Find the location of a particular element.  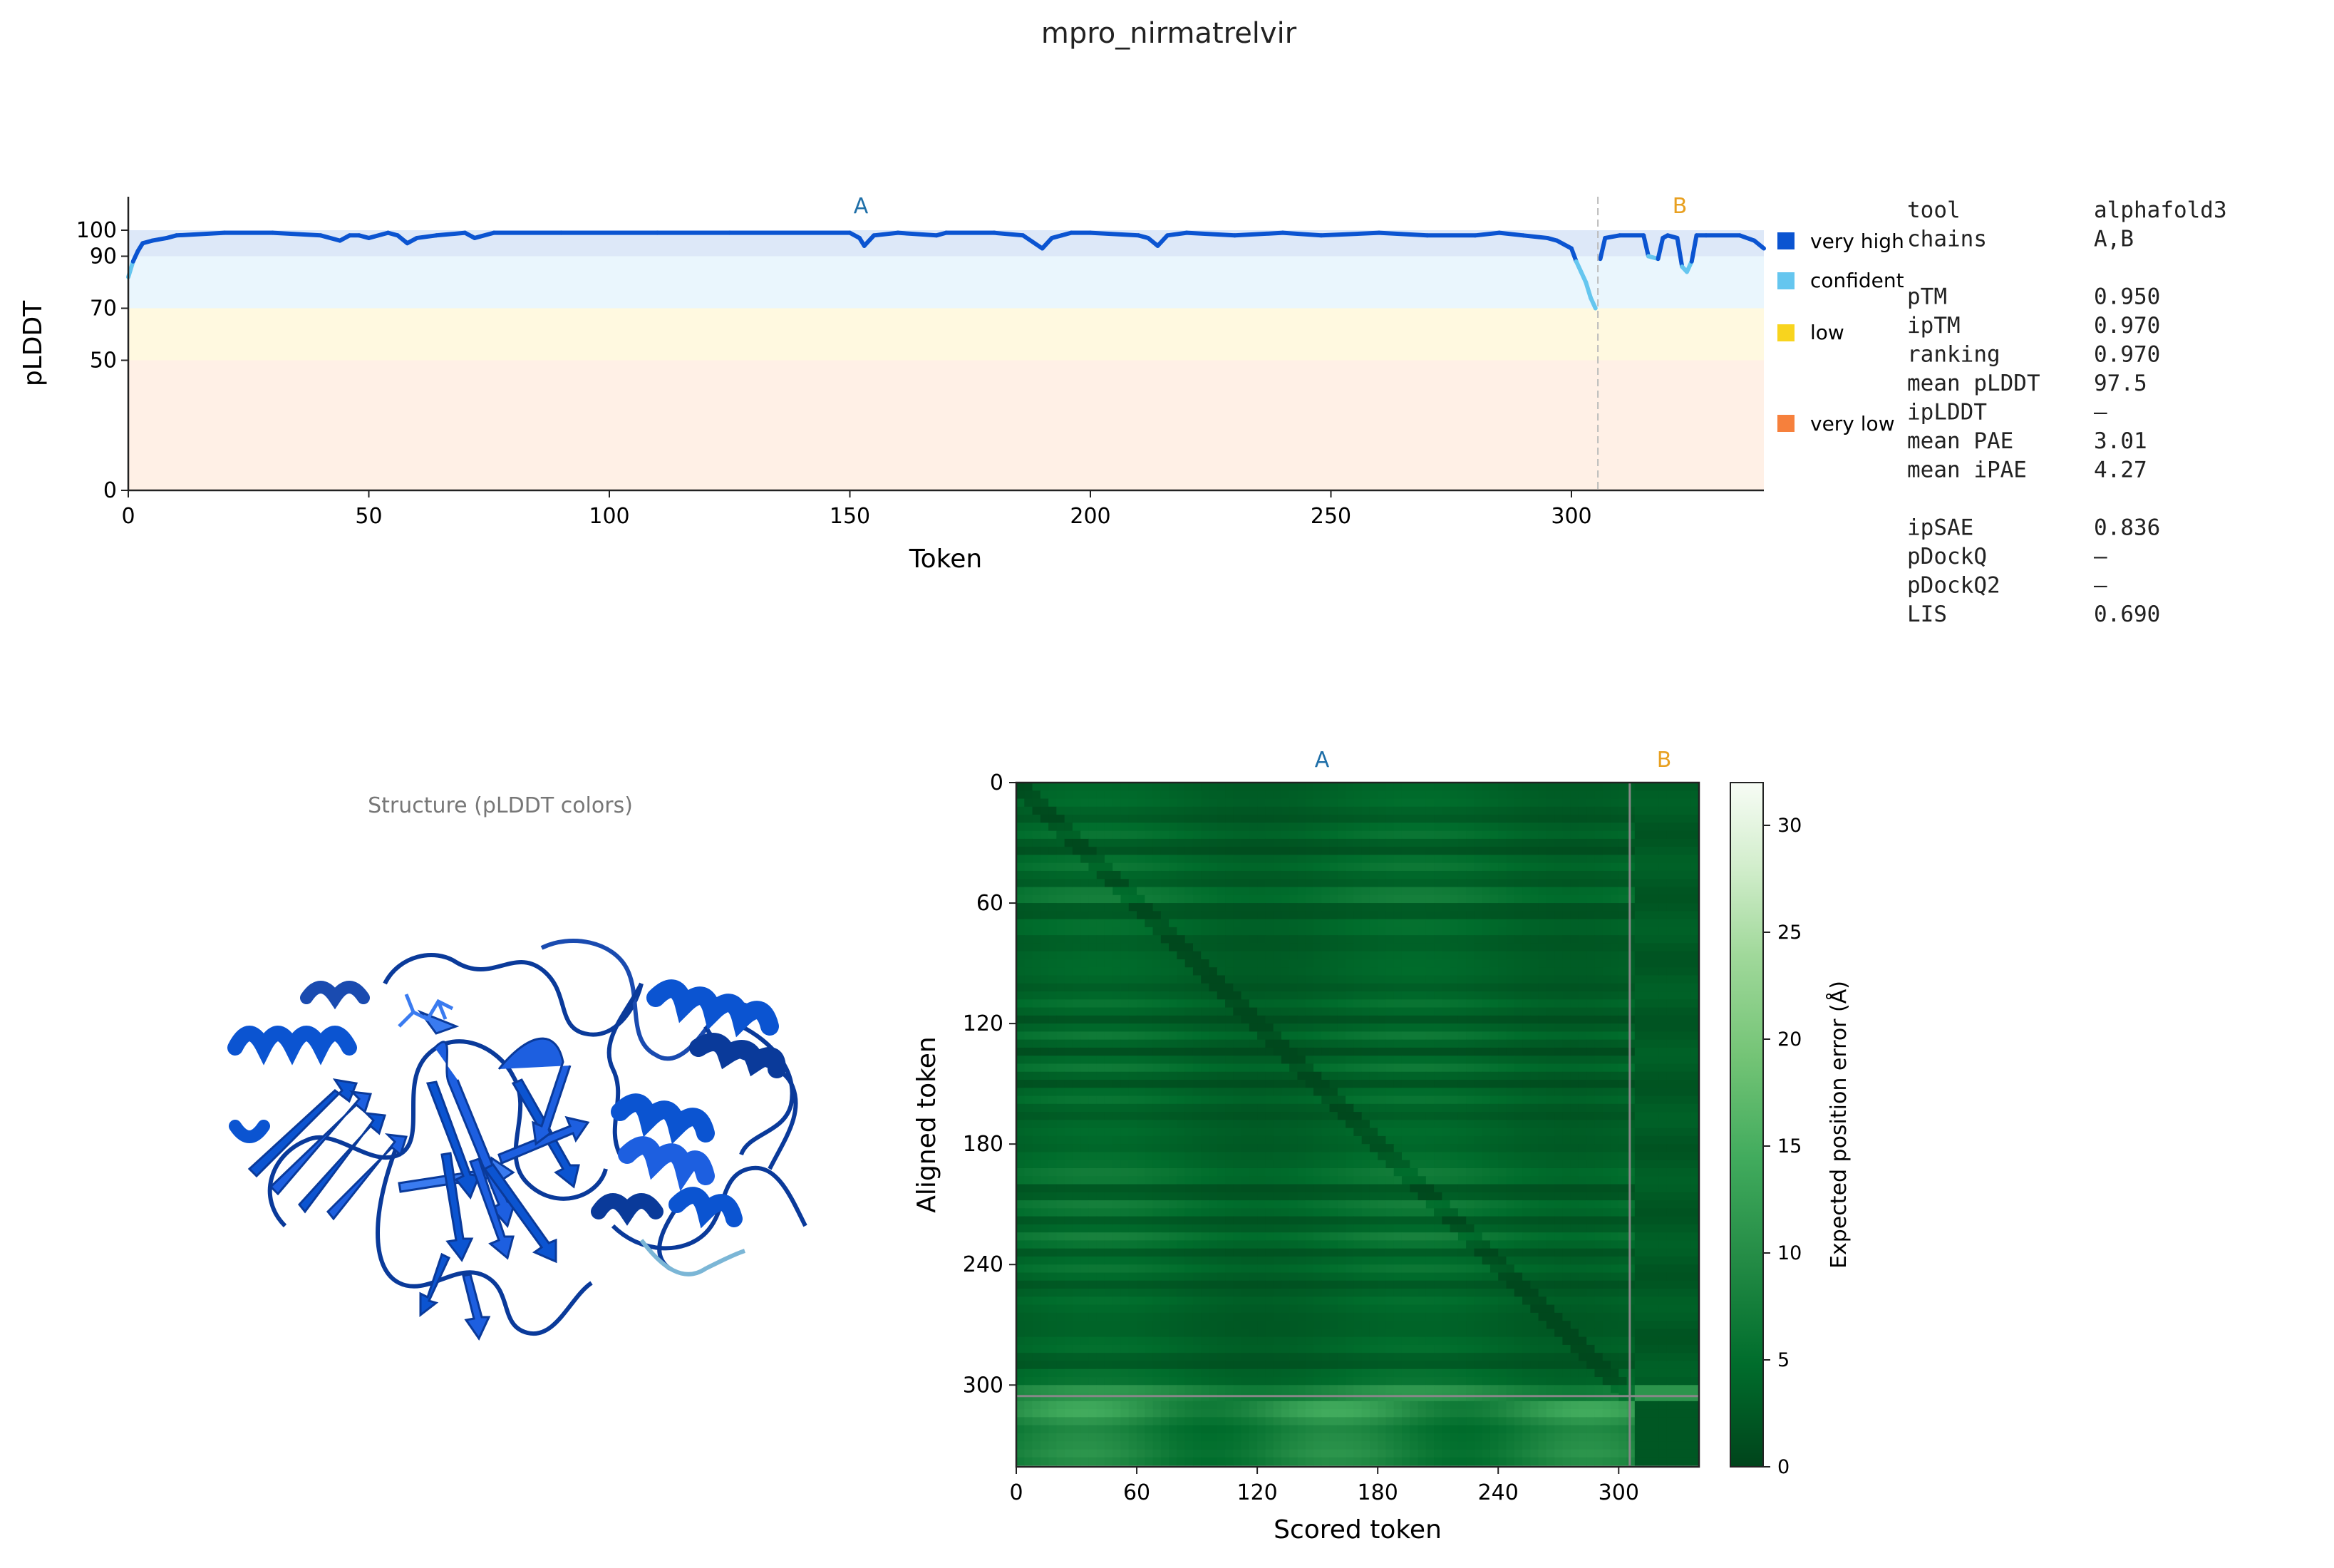

structure-helix is located at coordinates (335, 995).